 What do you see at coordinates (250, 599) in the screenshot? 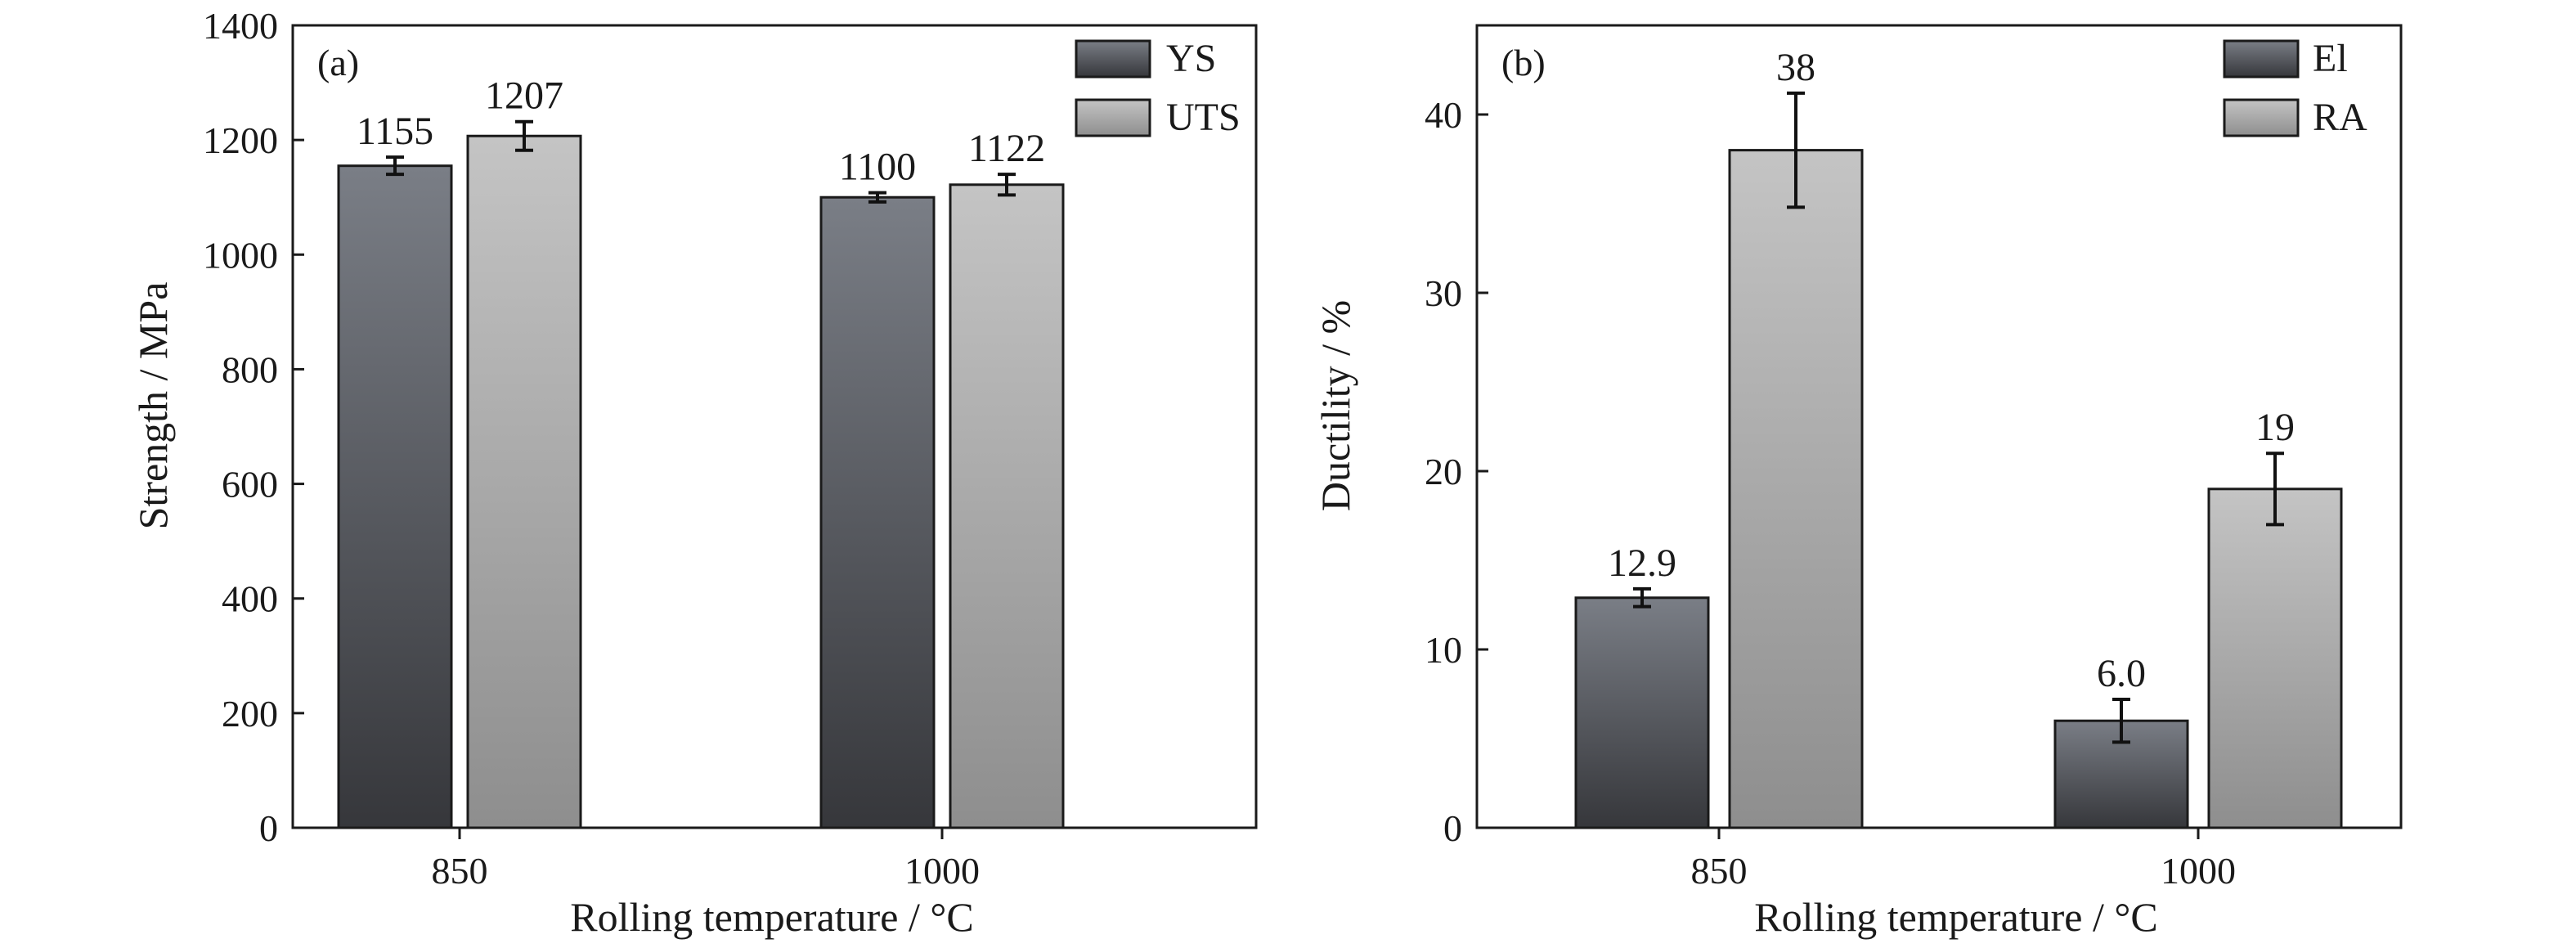
I see `panel-a-y-tick-label: 400` at bounding box center [250, 599].